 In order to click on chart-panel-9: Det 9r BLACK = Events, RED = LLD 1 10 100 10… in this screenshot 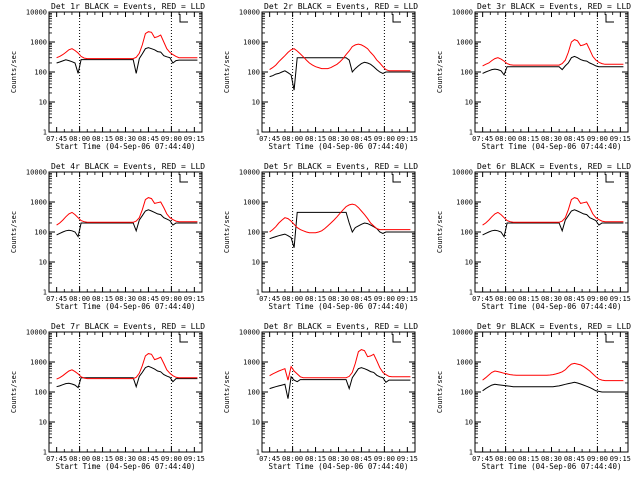, I will do `click(533, 396)`.